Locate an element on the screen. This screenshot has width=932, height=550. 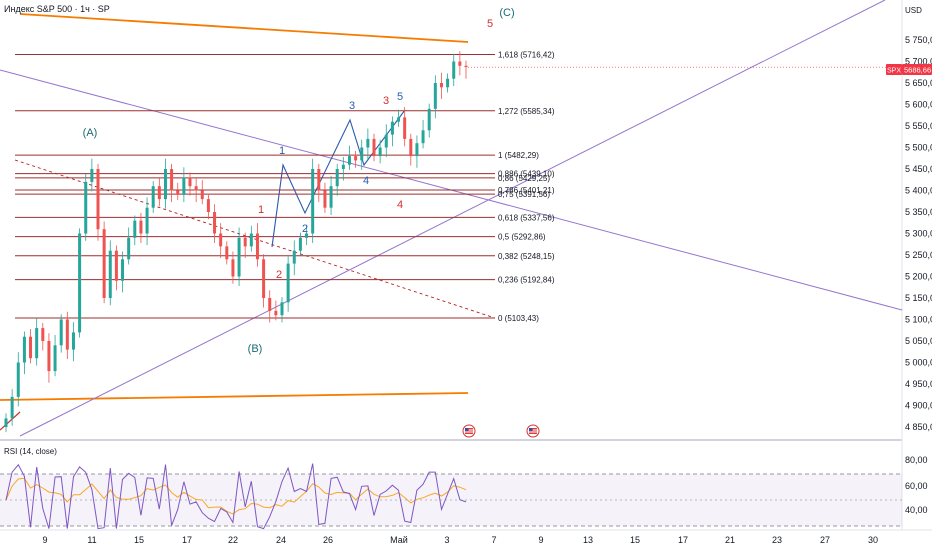
lower-orange-curve is located at coordinates (234, 396).